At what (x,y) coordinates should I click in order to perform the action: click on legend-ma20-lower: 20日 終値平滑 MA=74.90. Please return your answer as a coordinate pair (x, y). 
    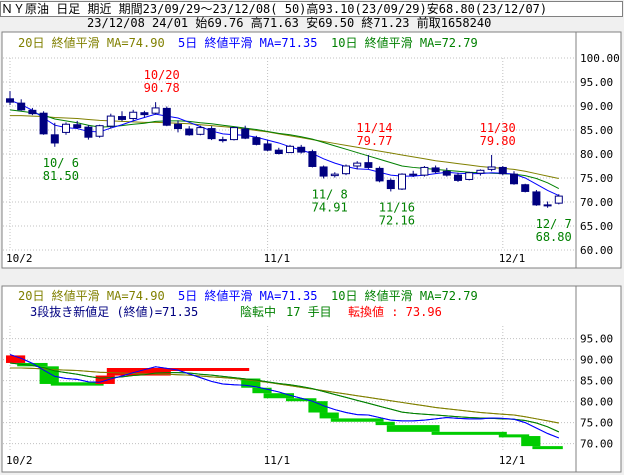
    Looking at the image, I should click on (91, 295).